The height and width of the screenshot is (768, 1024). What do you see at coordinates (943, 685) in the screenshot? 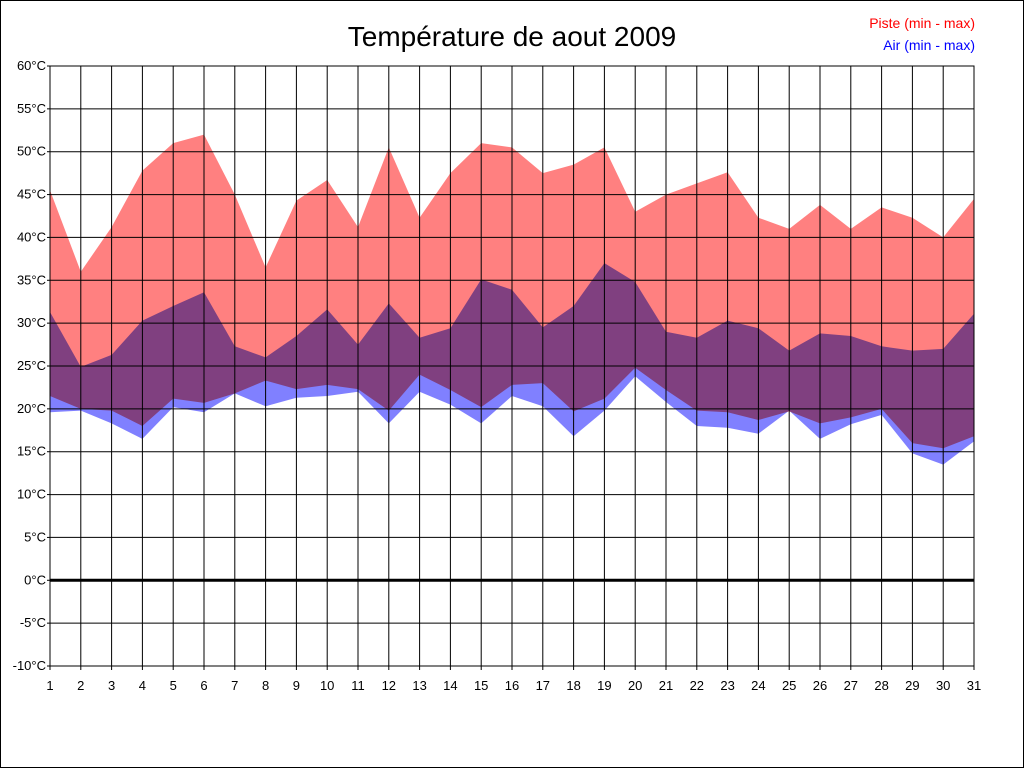
I see `x-tick-label: 30` at bounding box center [943, 685].